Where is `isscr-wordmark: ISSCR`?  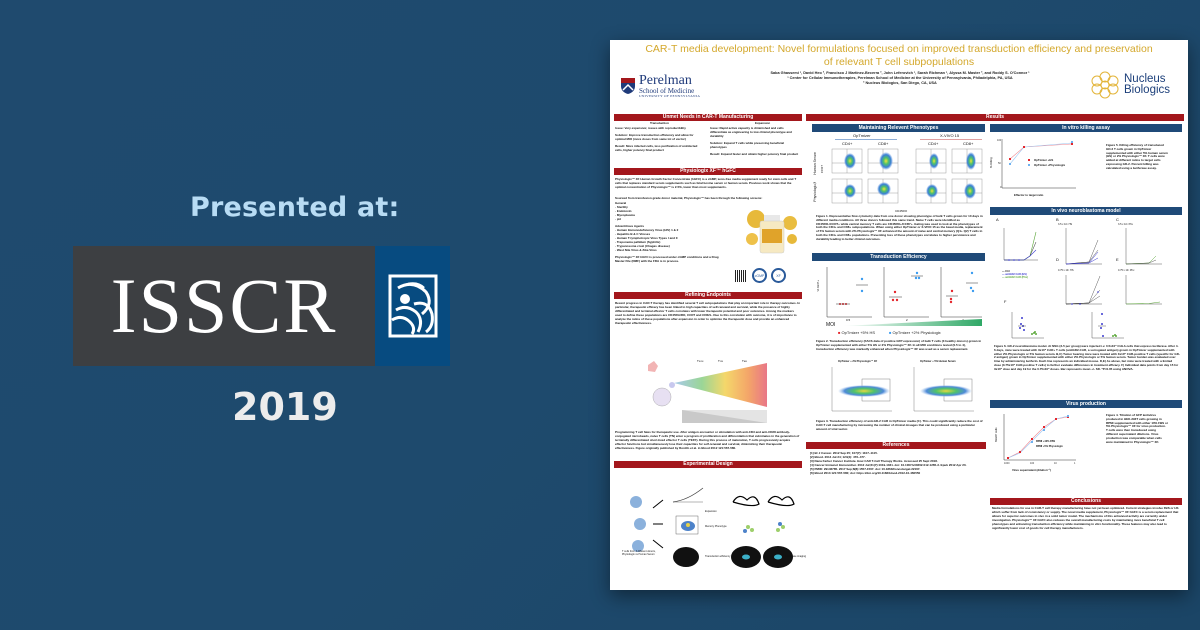
isscr-wordmark: ISSCR is located at coordinates (224, 306).